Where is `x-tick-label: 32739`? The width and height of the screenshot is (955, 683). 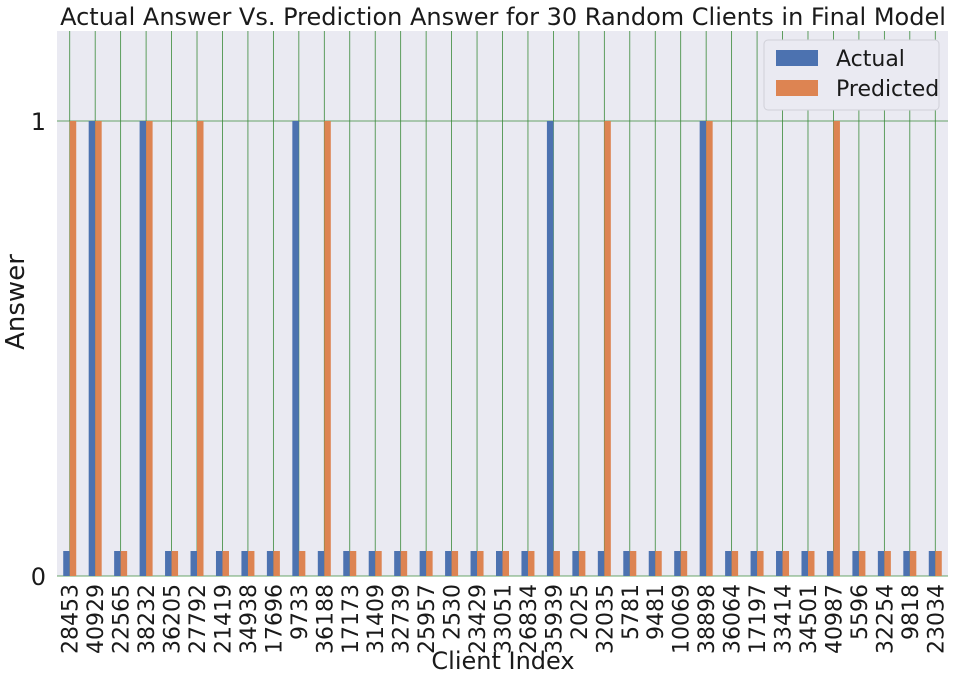 x-tick-label: 32739 is located at coordinates (402, 619).